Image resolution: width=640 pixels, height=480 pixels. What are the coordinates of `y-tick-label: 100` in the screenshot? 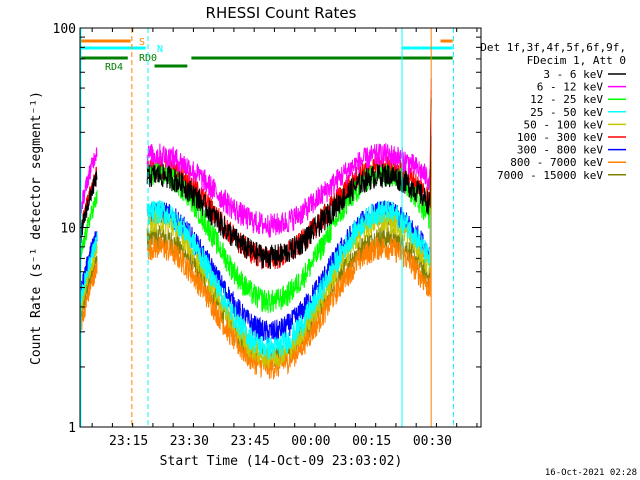 It's located at (64, 29).